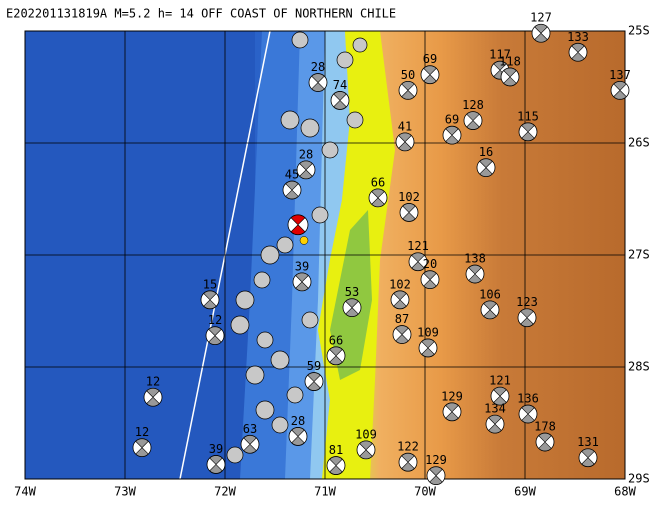  Describe the element at coordinates (430, 59) in the screenshot. I see `depth-label: 69` at that location.